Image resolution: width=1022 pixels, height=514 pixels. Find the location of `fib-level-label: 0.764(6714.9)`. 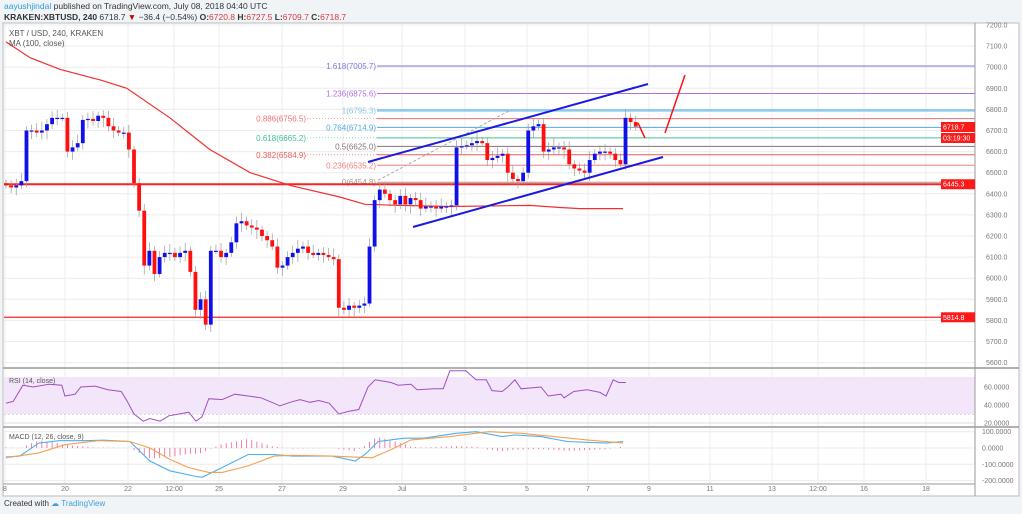

fib-level-label: 0.764(6714.9) is located at coordinates (351, 127).